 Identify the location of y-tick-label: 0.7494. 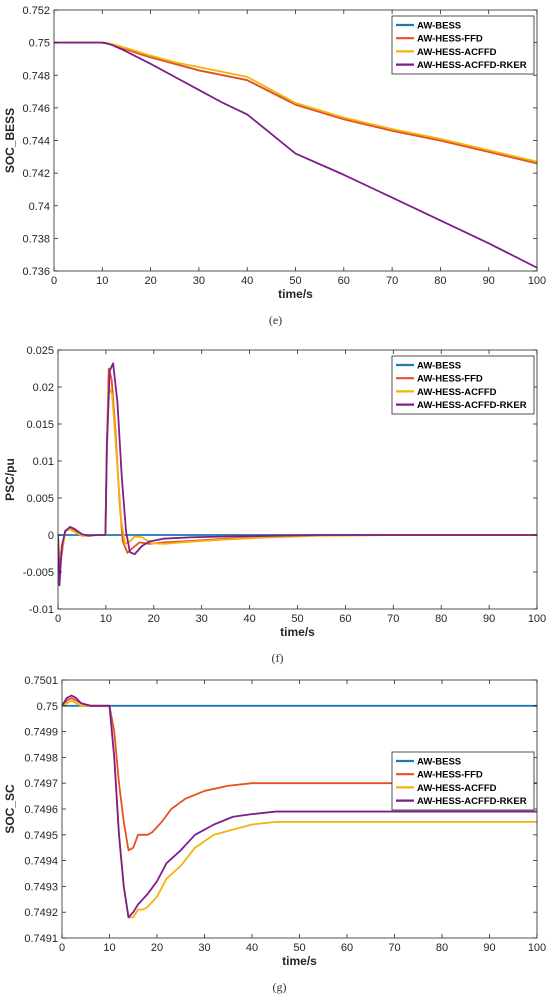
(41, 862).